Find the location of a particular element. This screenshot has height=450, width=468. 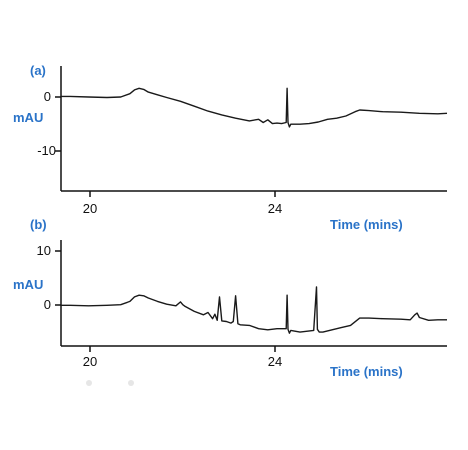

panel-a-y-tick-label-0: 0 is located at coordinates (47, 96).